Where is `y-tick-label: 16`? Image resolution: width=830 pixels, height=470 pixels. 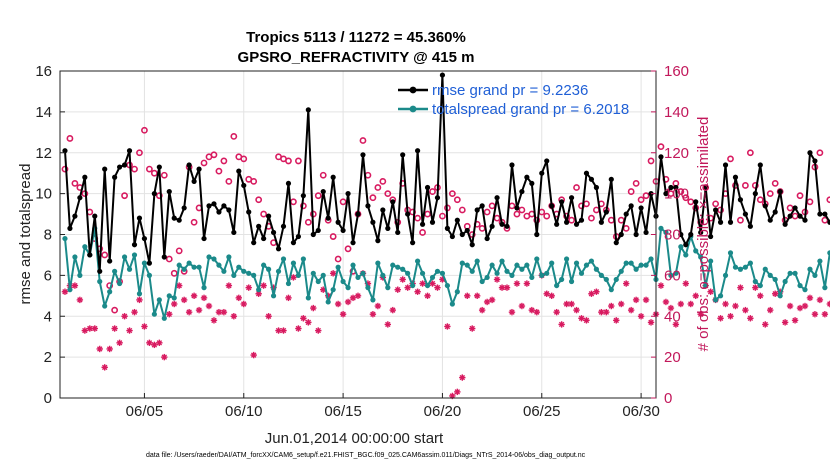
y-tick-label: 16 is located at coordinates (43, 71).